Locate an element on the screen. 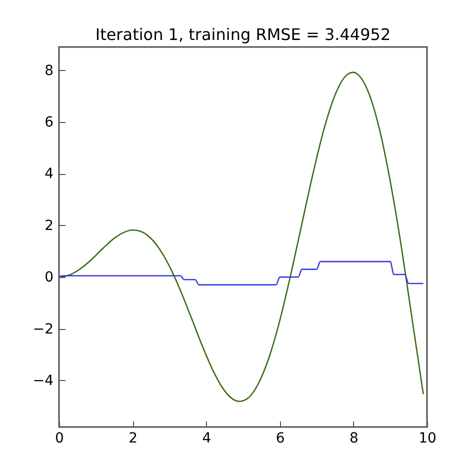  x-tick-label: 10 is located at coordinates (427, 438).